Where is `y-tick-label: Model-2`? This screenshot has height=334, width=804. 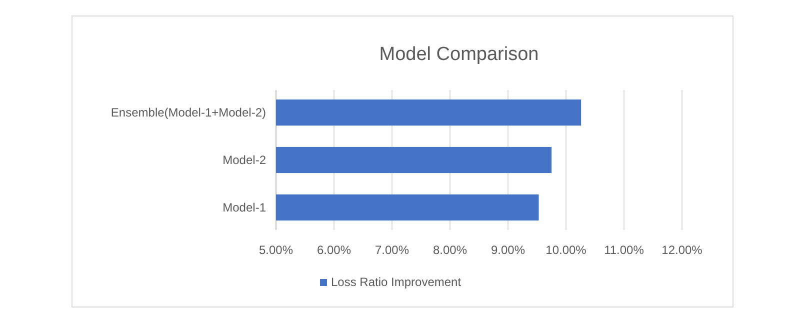 y-tick-label: Model-2 is located at coordinates (244, 160).